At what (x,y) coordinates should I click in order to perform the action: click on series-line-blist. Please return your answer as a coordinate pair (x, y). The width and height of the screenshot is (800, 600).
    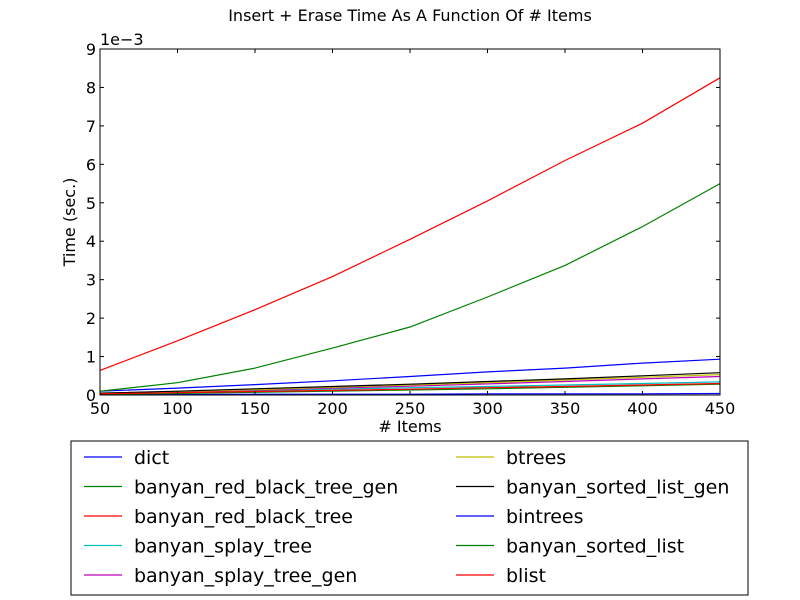
    Looking at the image, I should click on (410, 388).